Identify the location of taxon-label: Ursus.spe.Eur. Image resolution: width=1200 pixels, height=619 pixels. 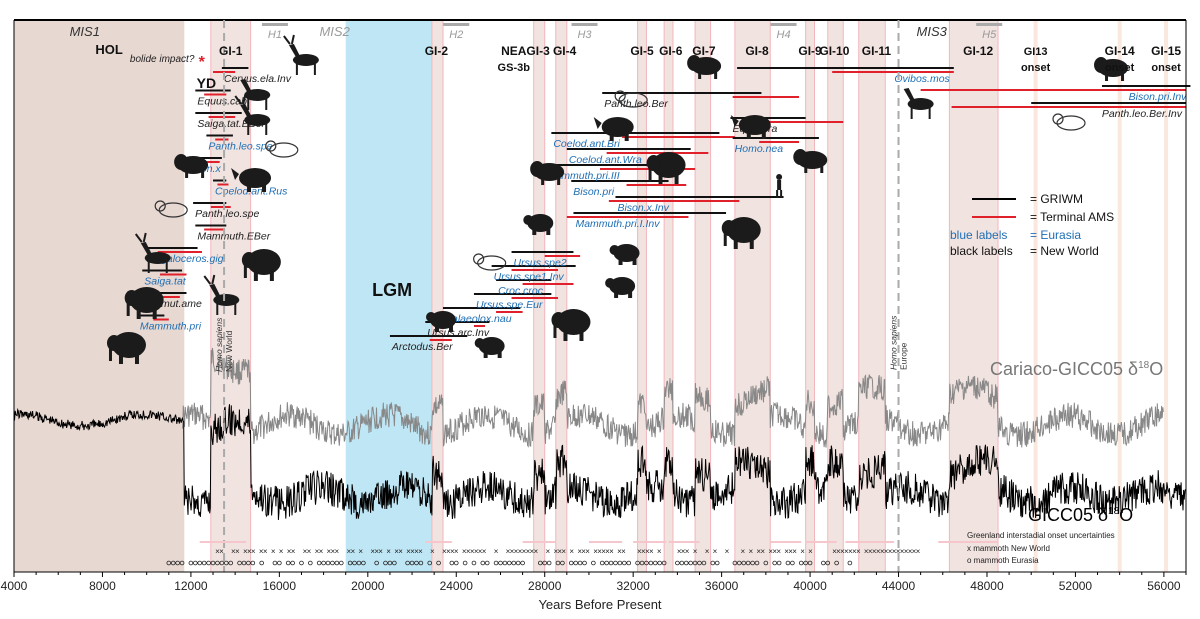
(509, 305).